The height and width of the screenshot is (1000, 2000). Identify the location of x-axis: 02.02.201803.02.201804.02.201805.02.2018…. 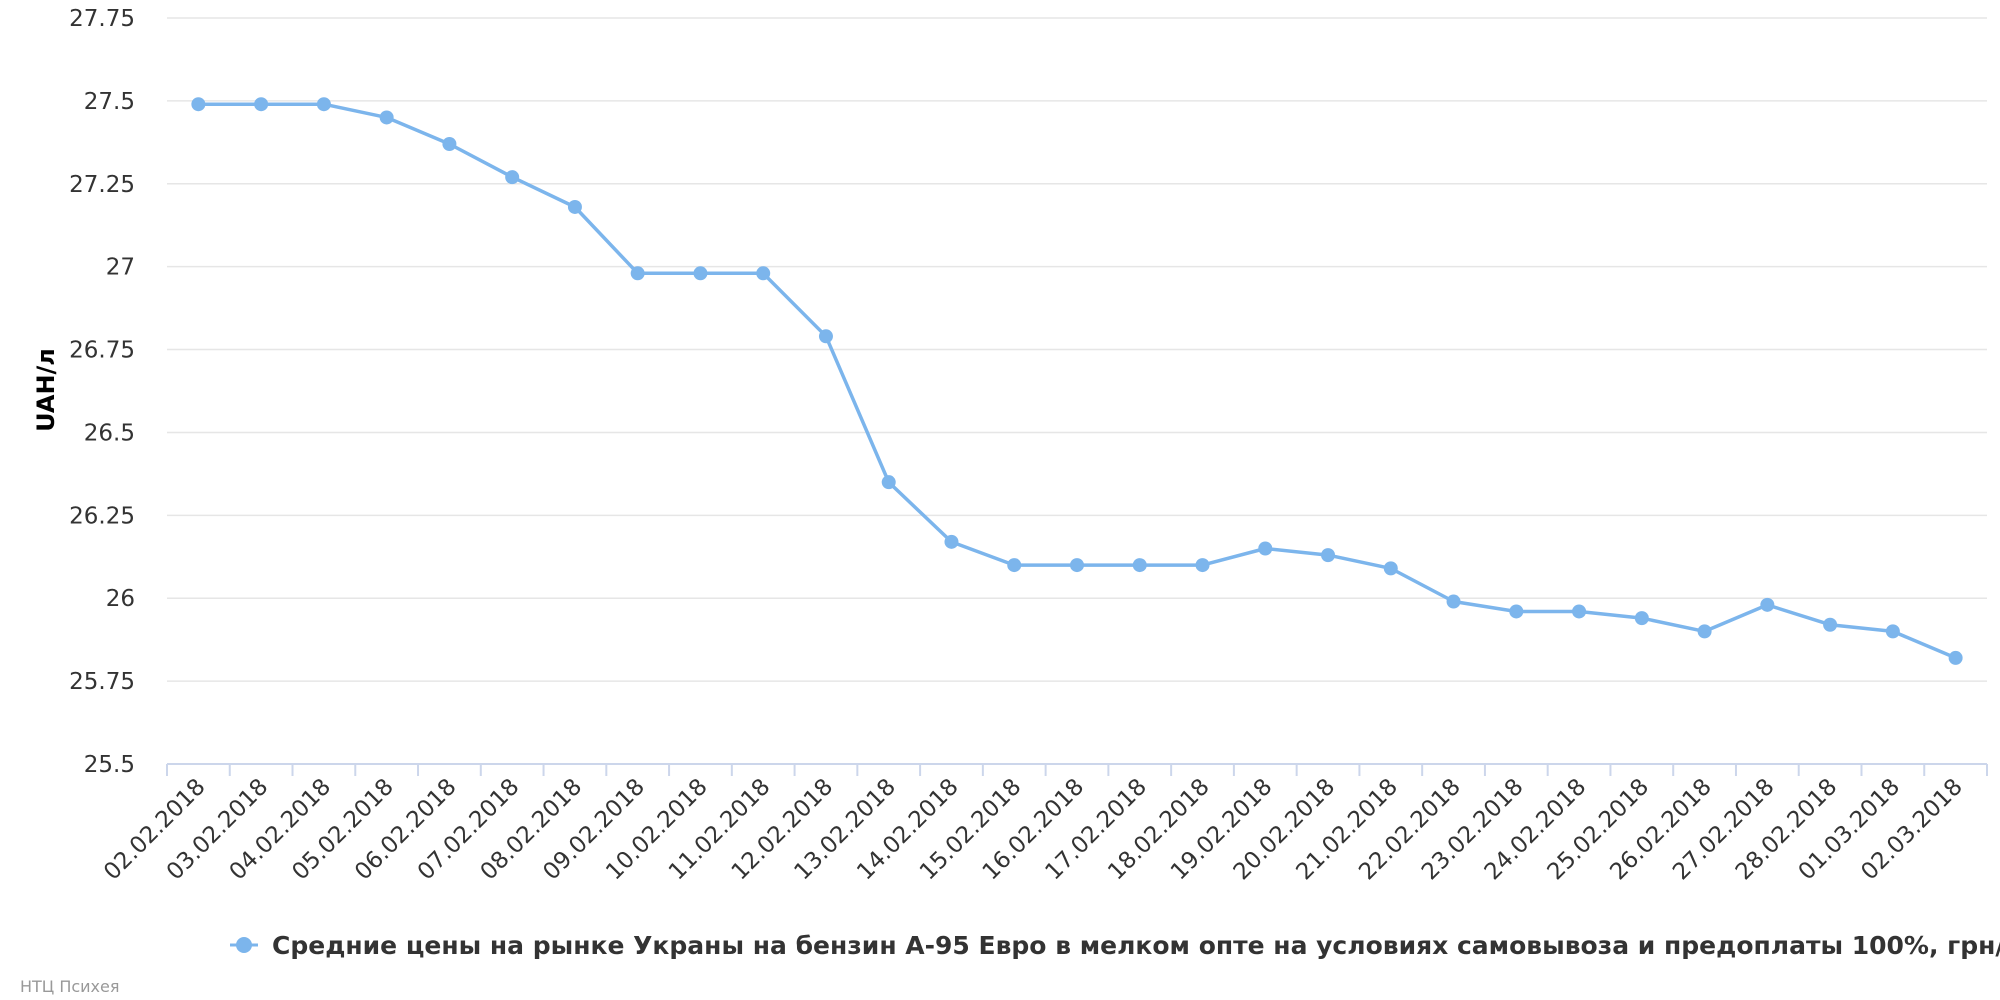
(1043, 824).